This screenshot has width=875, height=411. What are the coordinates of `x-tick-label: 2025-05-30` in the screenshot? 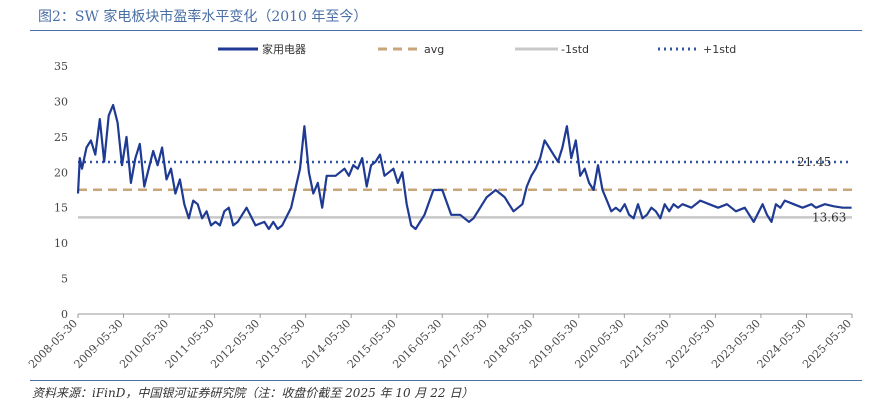 It's located at (827, 344).